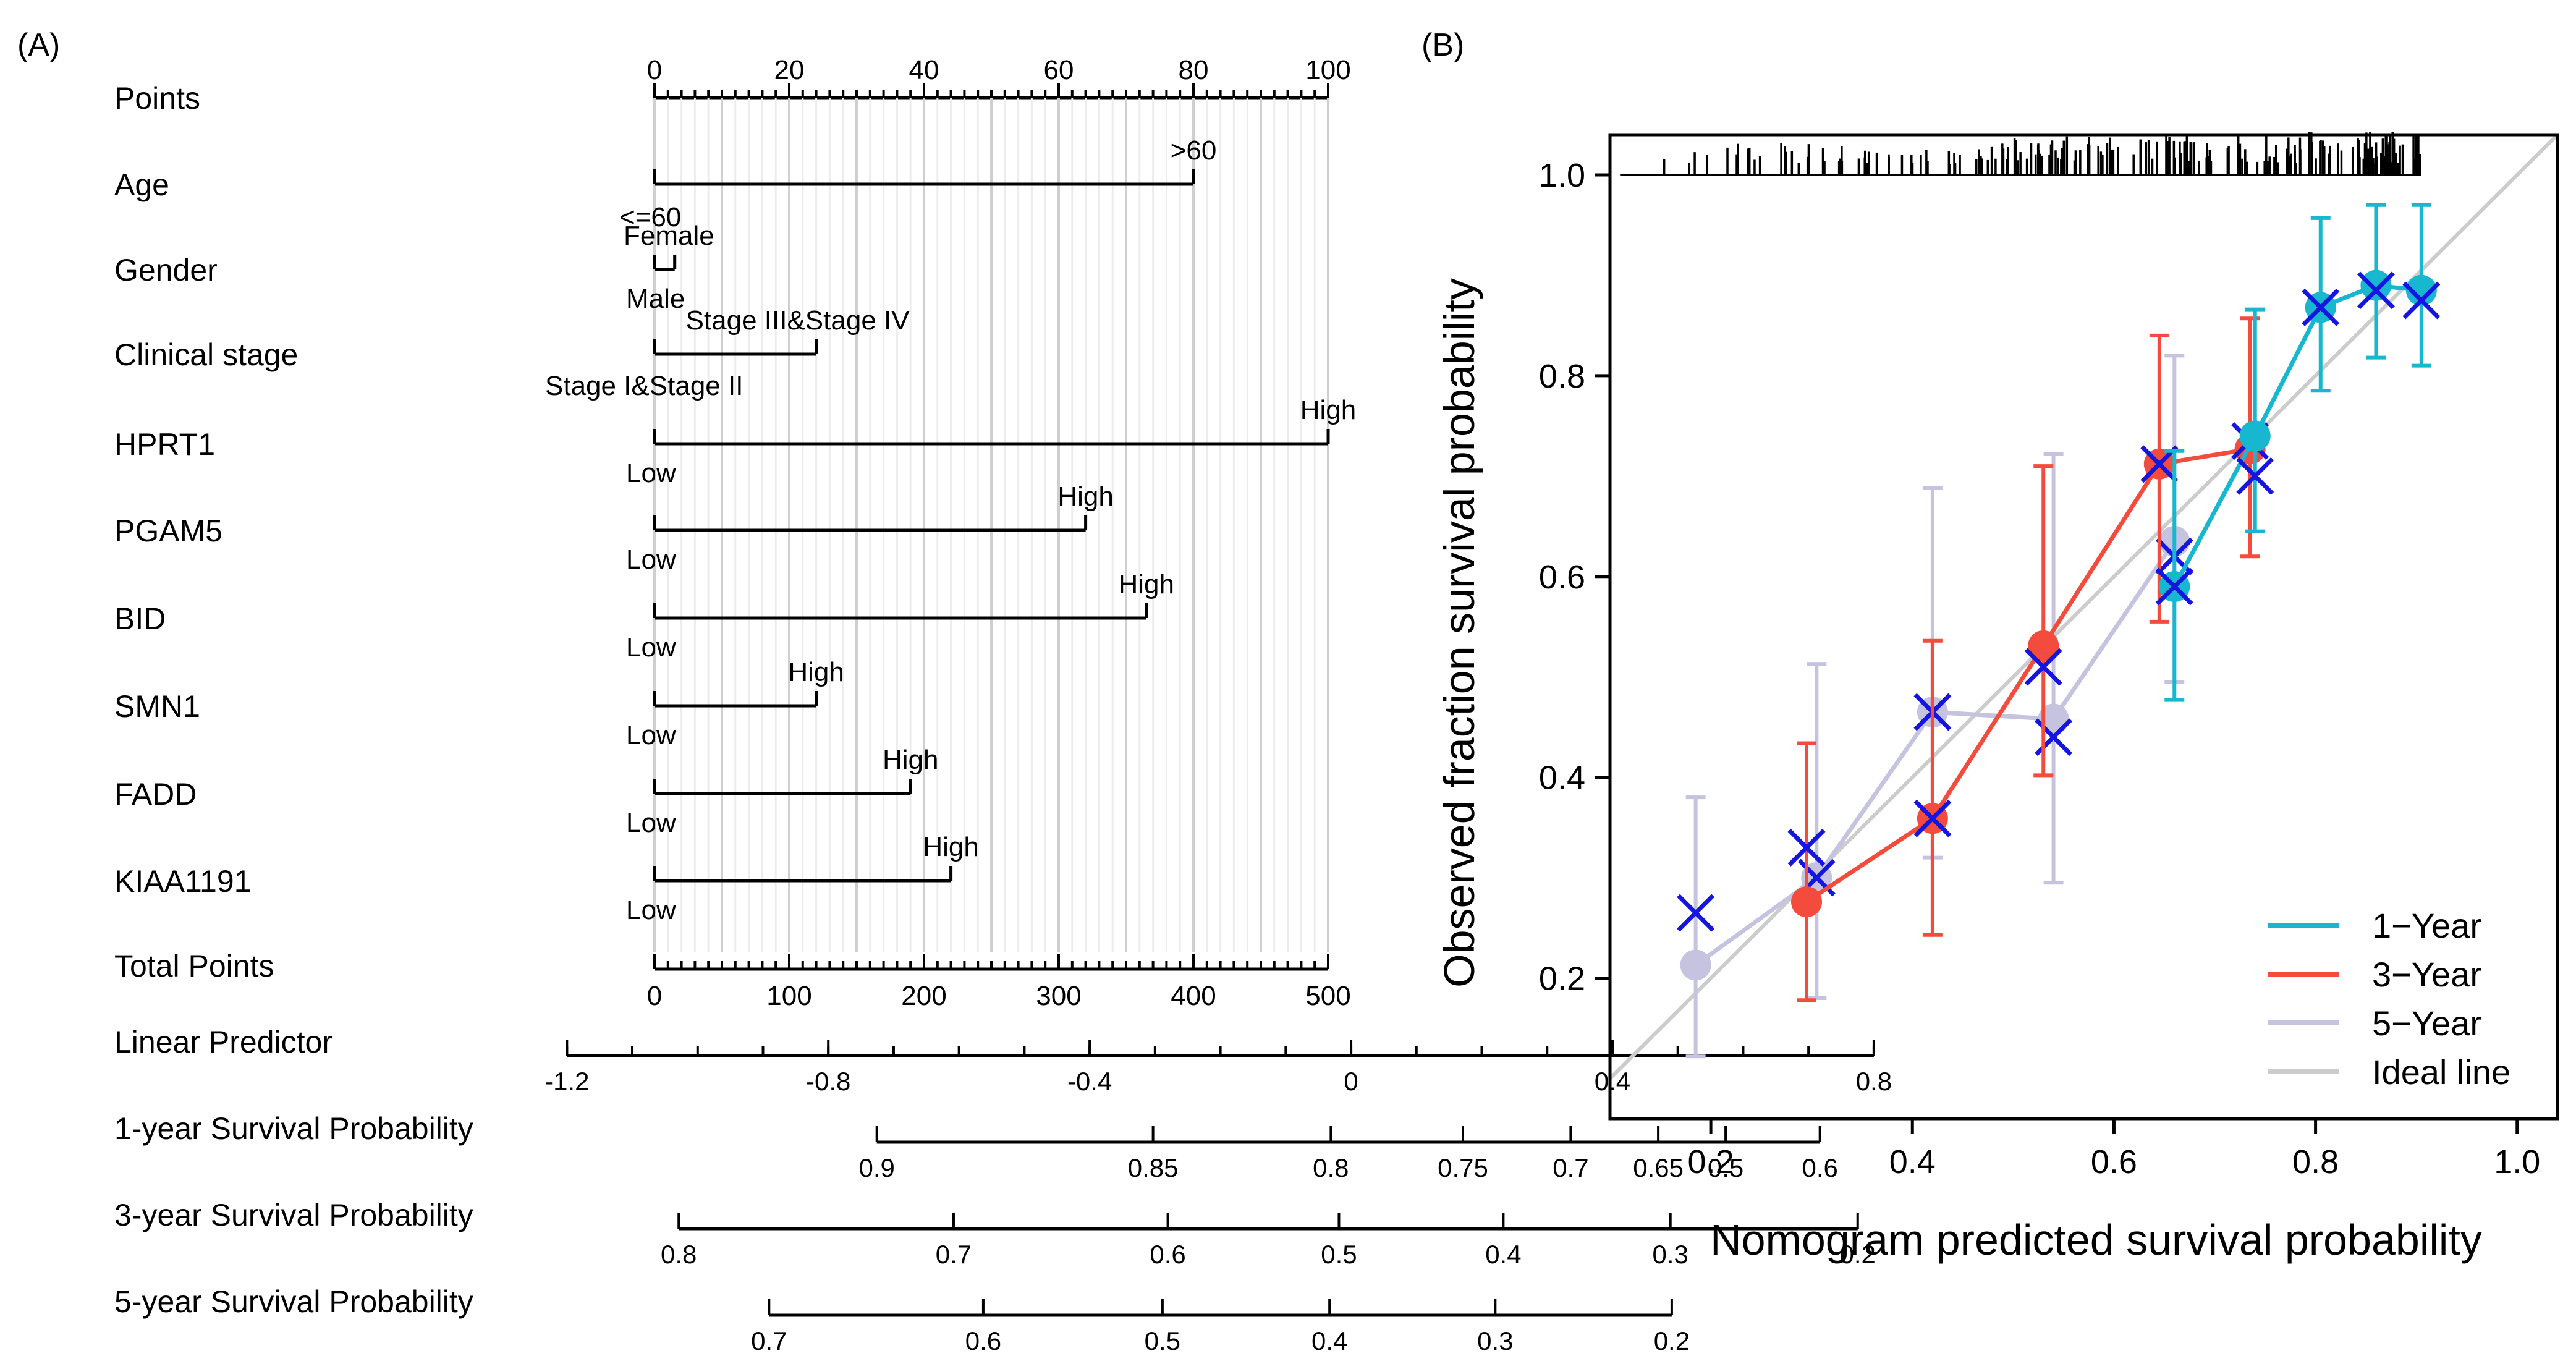 This screenshot has width=2576, height=1369. I want to click on scale-tick-label: 0.65, so click(1658, 1167).